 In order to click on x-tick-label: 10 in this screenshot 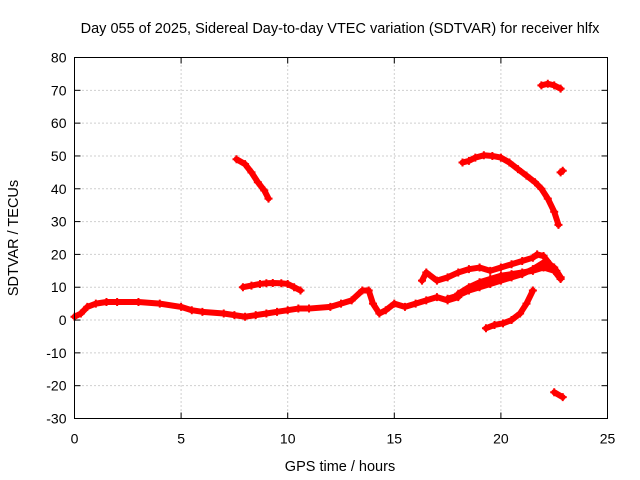, I will do `click(288, 439)`.